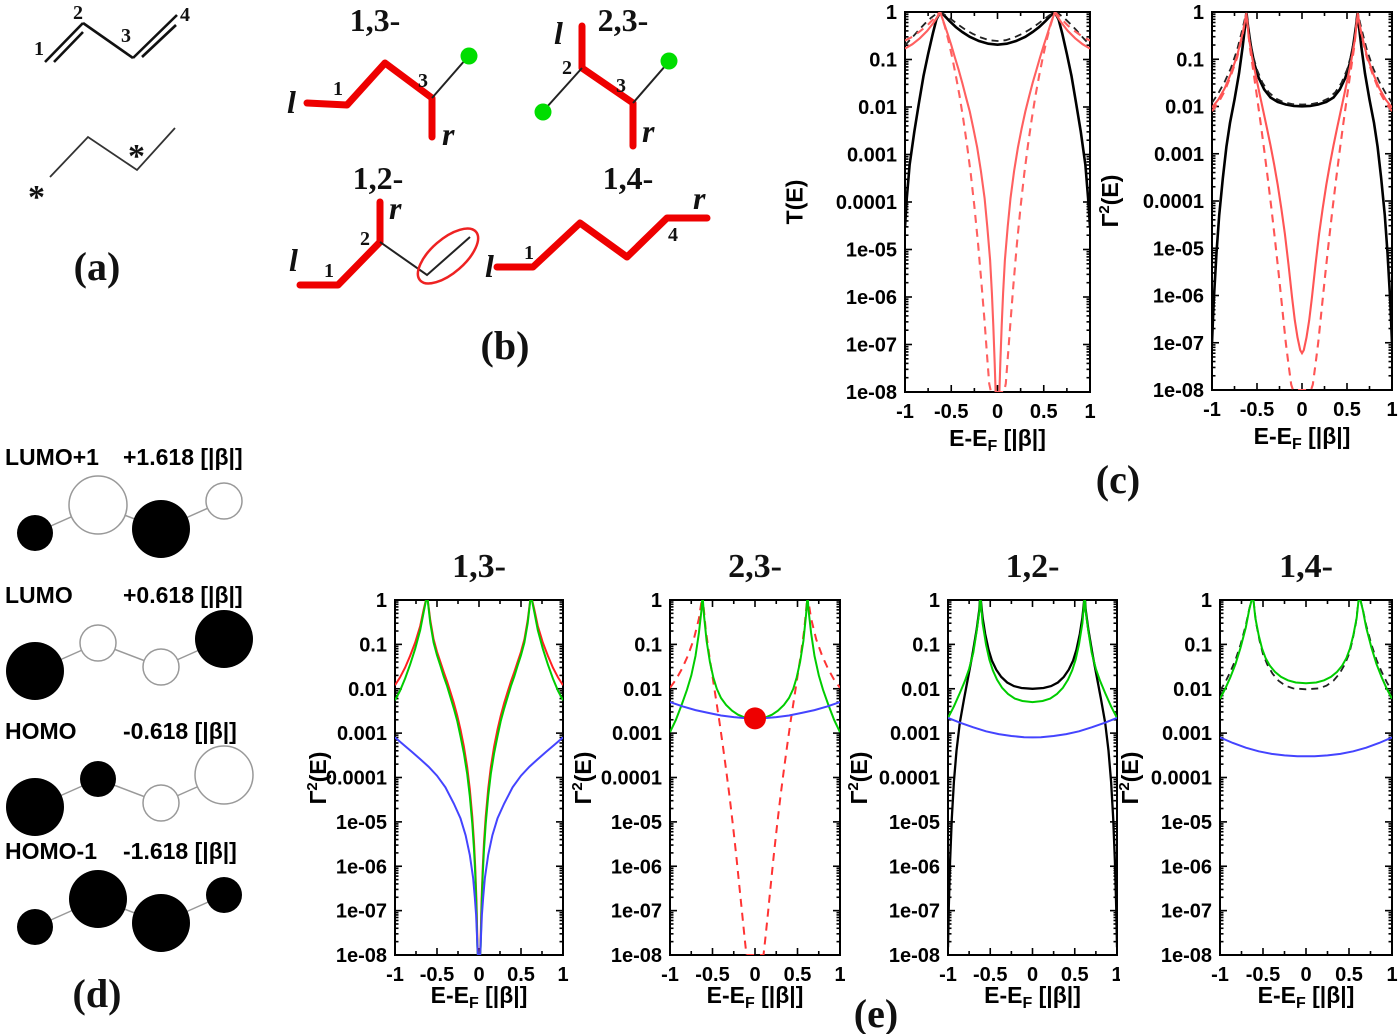 The width and height of the screenshot is (1400, 1034). I want to click on broken-conjugation-ellipse, so click(448, 256).